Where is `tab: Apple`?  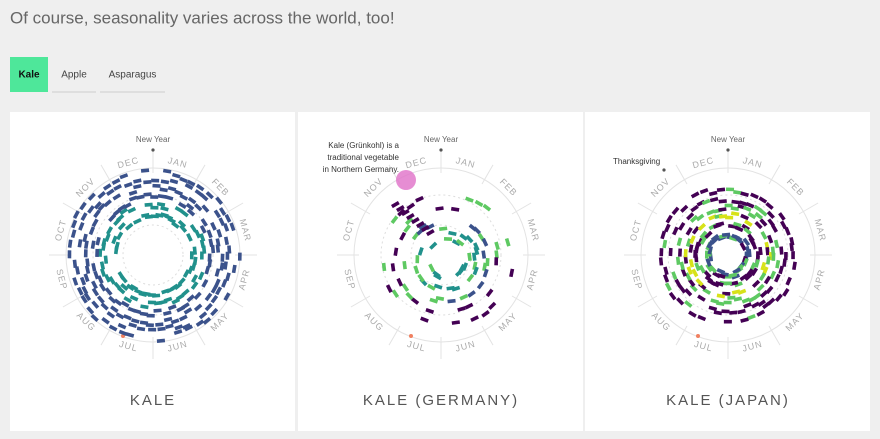
tab: Apple is located at coordinates (74, 81).